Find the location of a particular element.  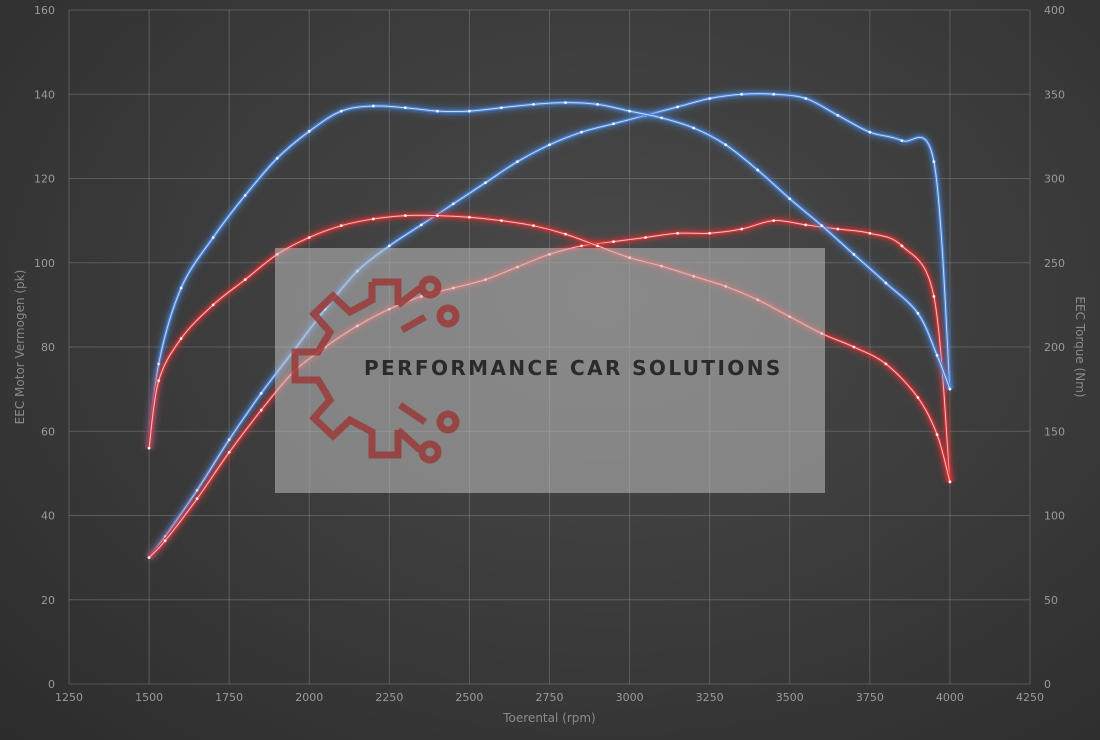

watermark-text: PERFORMANCE CAR SOLUTIONS is located at coordinates (573, 368).